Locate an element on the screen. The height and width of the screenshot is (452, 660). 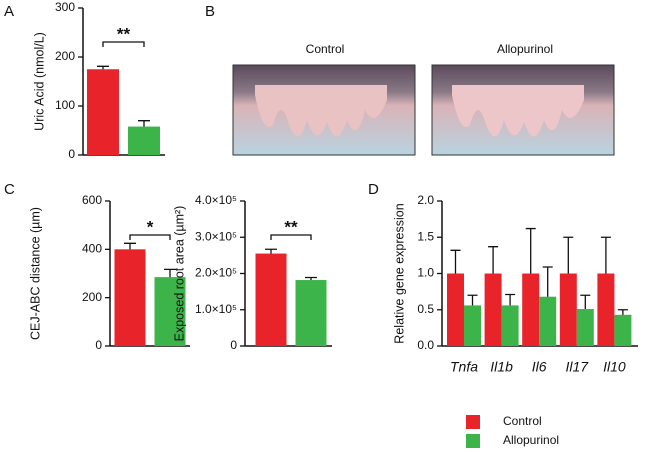
legend-label: Control is located at coordinates (522, 421).